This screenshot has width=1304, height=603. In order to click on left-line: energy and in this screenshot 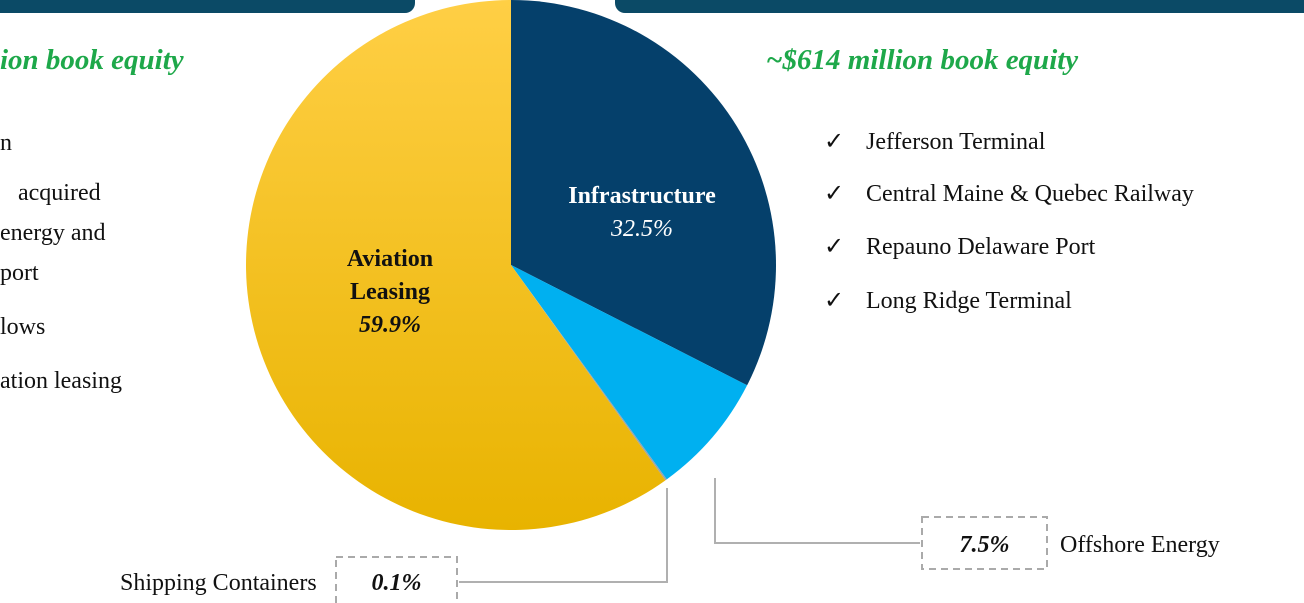, I will do `click(53, 233)`.